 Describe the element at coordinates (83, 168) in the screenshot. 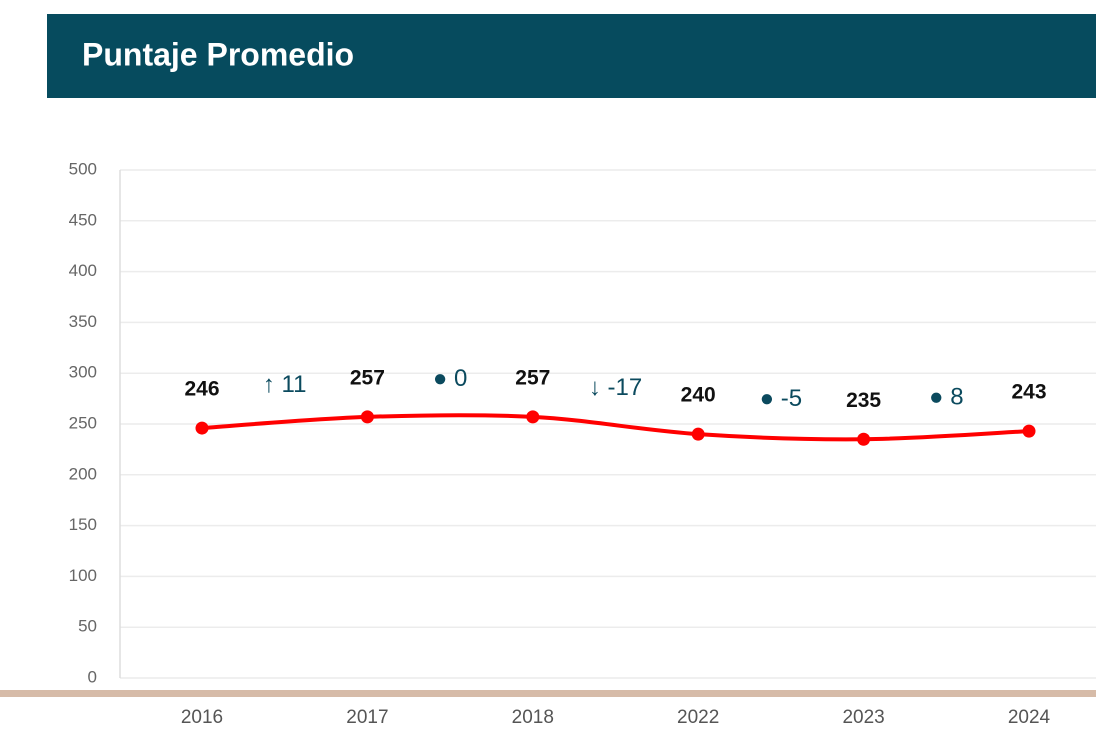

I see `y-tick-label: 500` at that location.